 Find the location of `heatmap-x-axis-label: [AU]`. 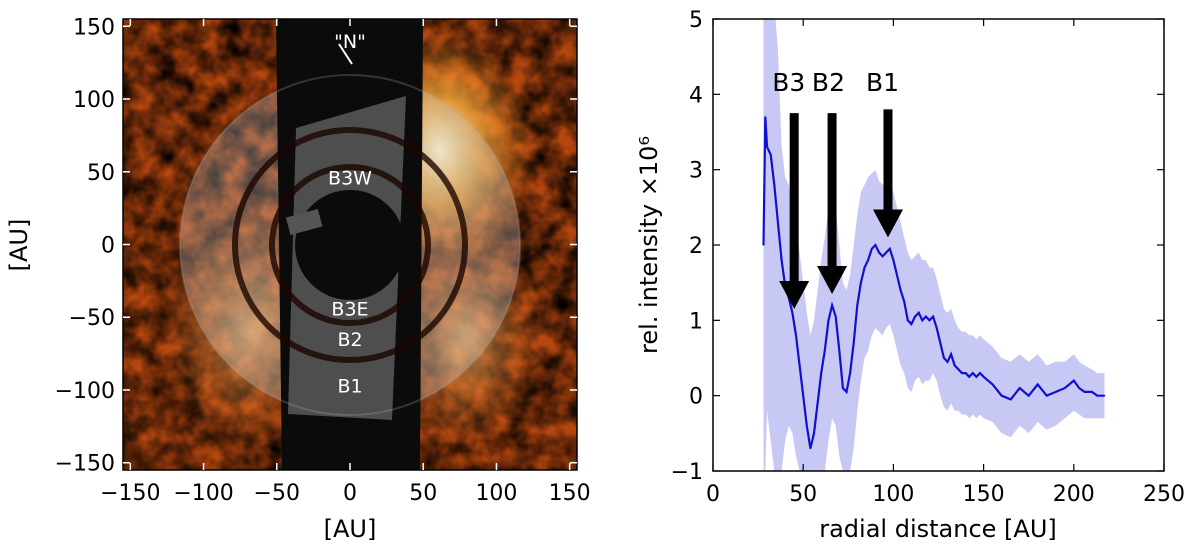

heatmap-x-axis-label: [AU] is located at coordinates (350, 529).